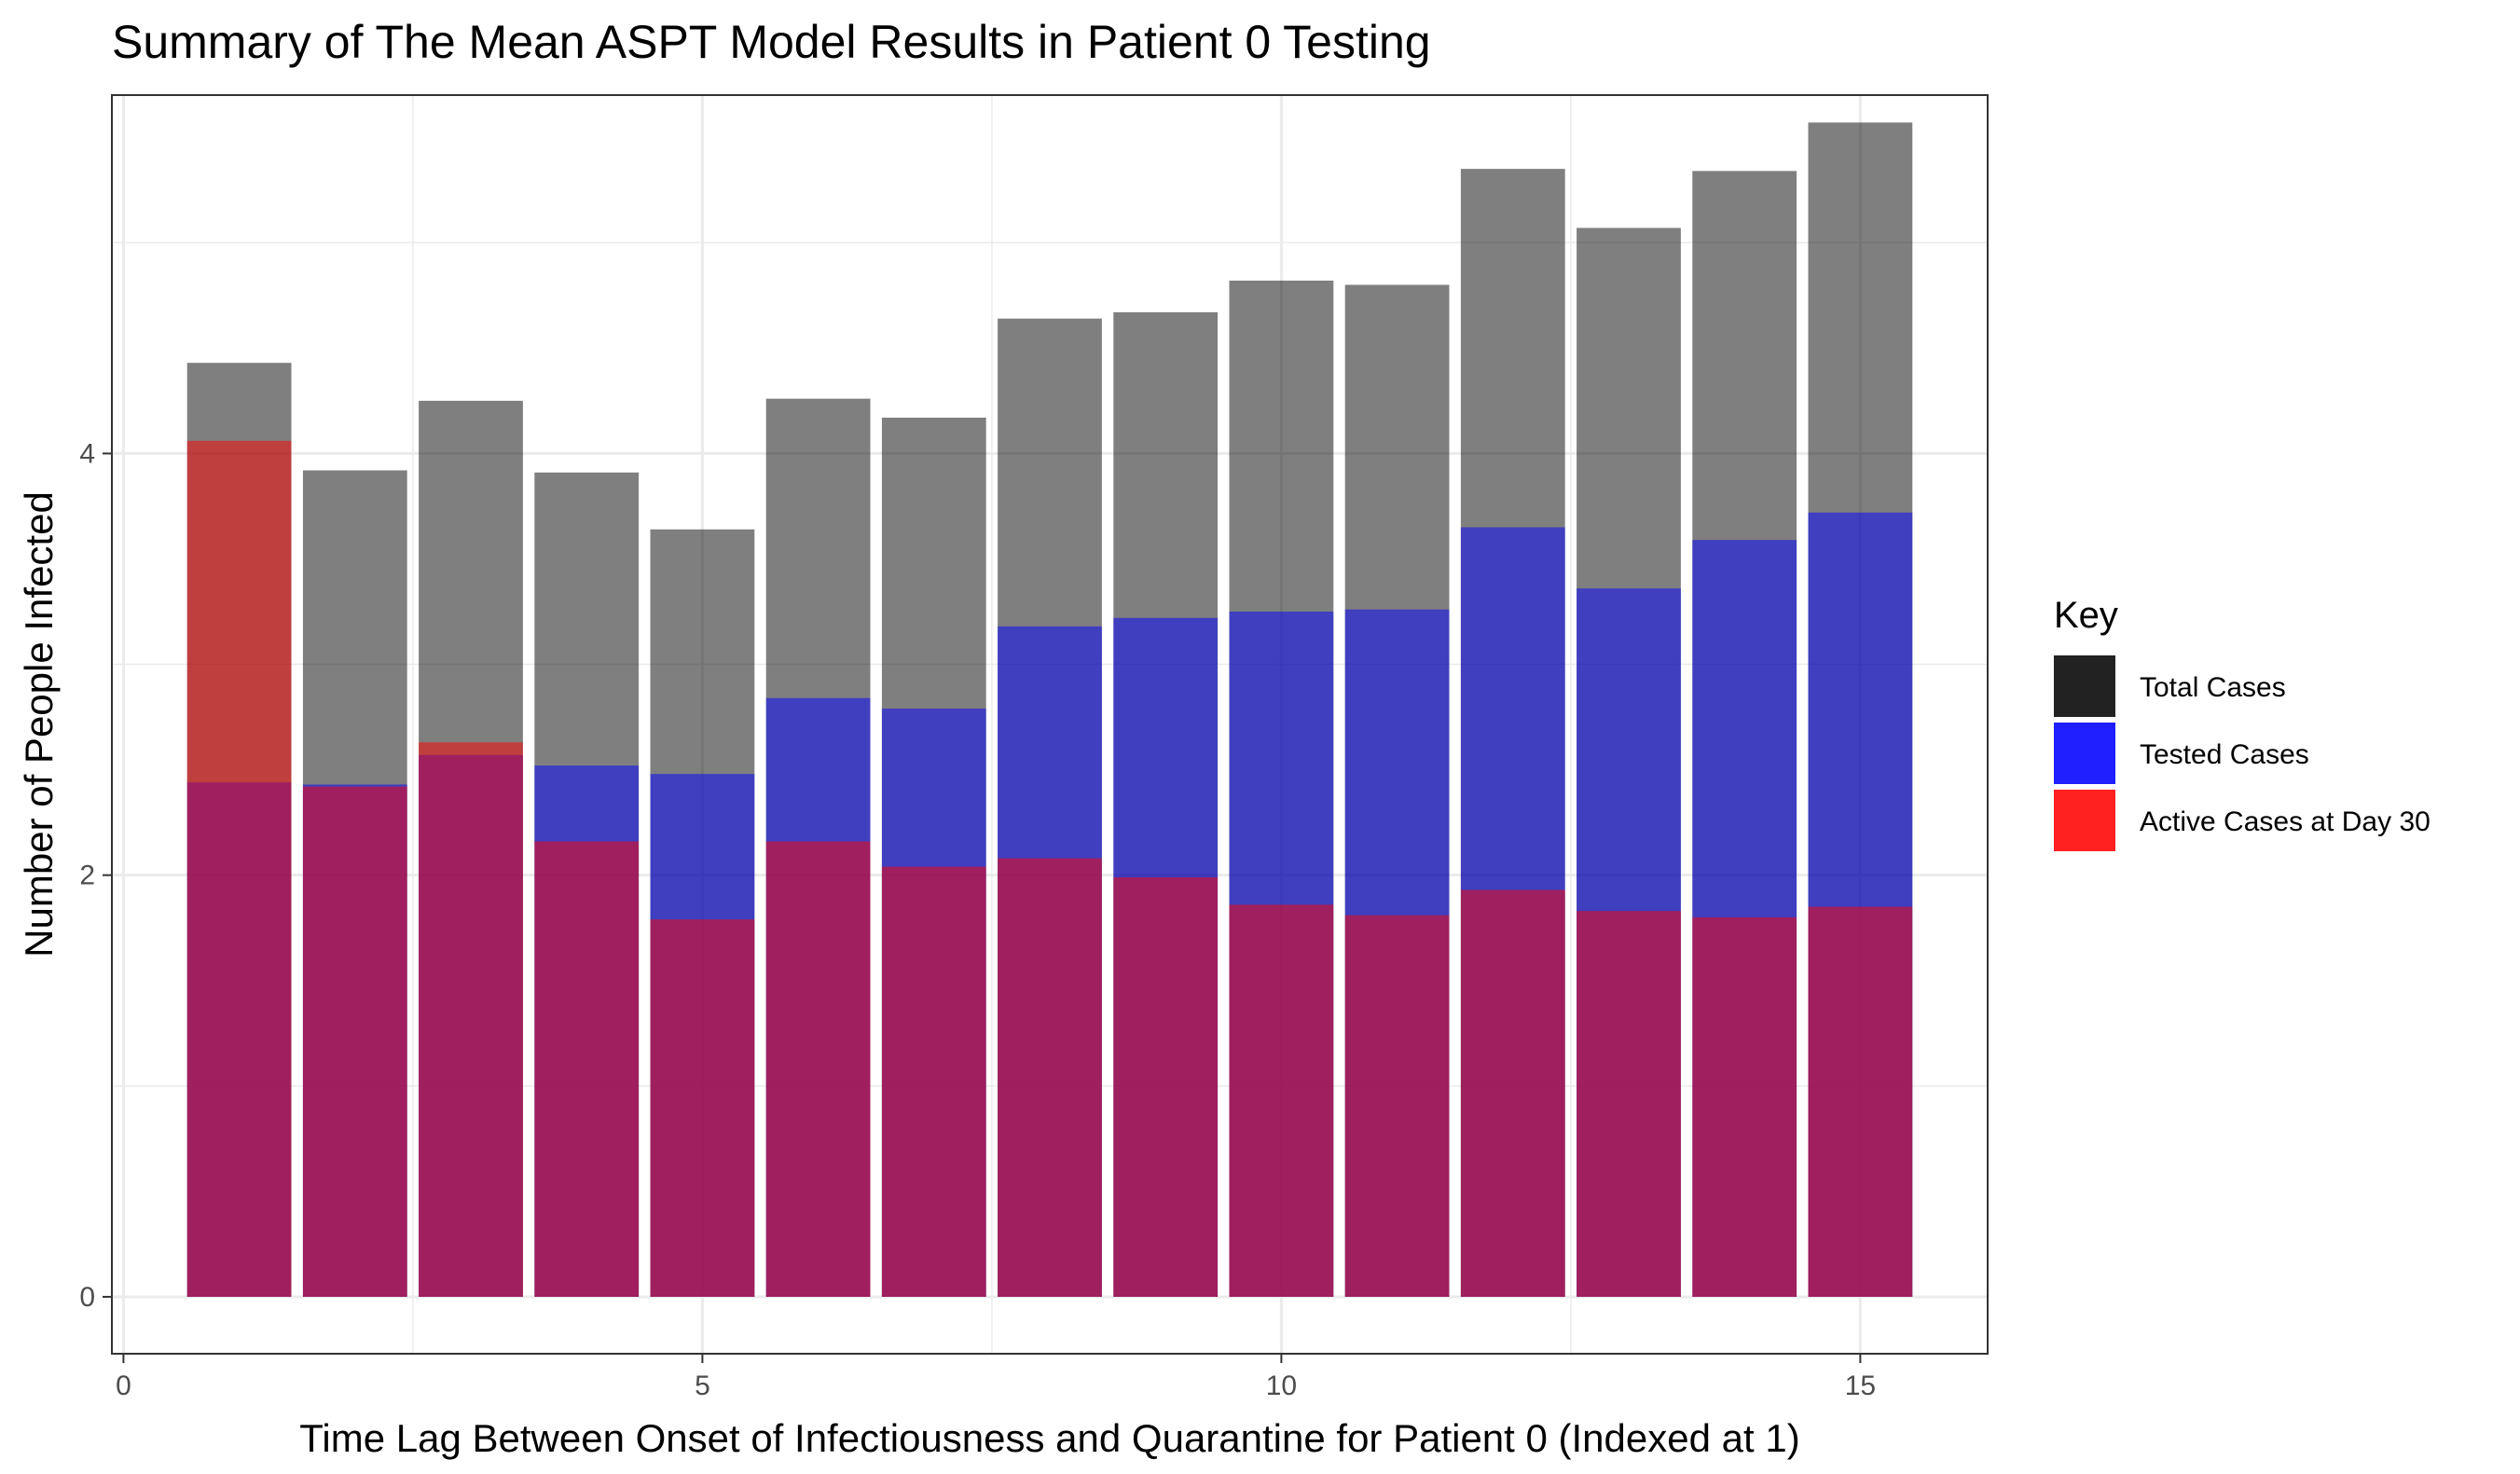 This screenshot has height=1474, width=2520. What do you see at coordinates (2285, 822) in the screenshot?
I see `legend-label-active-cases-at-day-30: Active Cases at Day 30` at bounding box center [2285, 822].